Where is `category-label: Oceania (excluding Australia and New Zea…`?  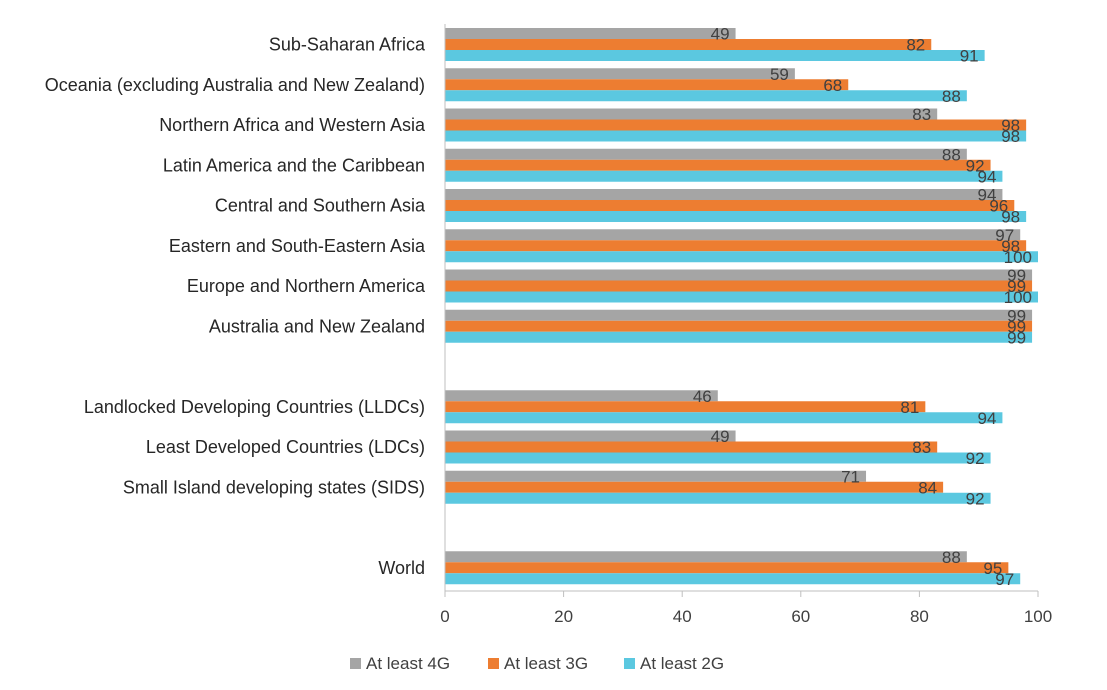
category-label: Oceania (excluding Australia and New Zea… is located at coordinates (235, 85).